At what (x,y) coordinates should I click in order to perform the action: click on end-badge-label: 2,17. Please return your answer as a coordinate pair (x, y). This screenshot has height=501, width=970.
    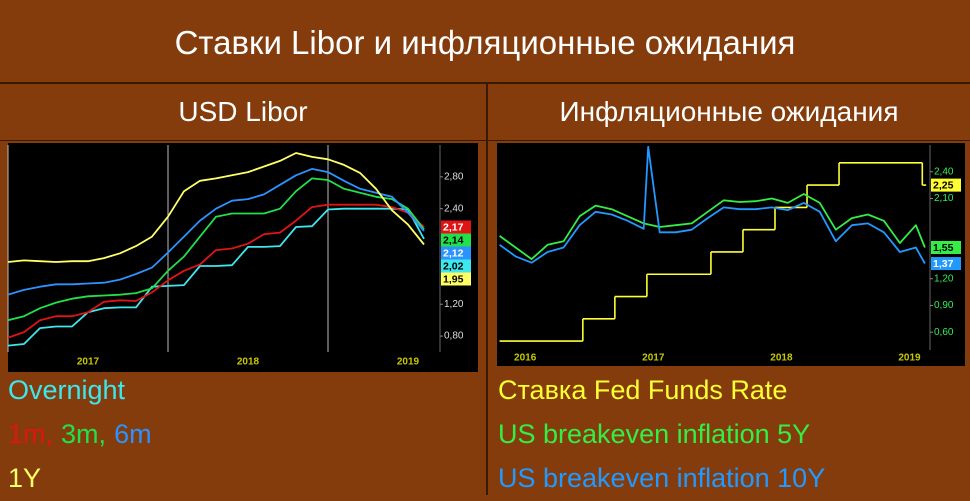
    Looking at the image, I should click on (453, 227).